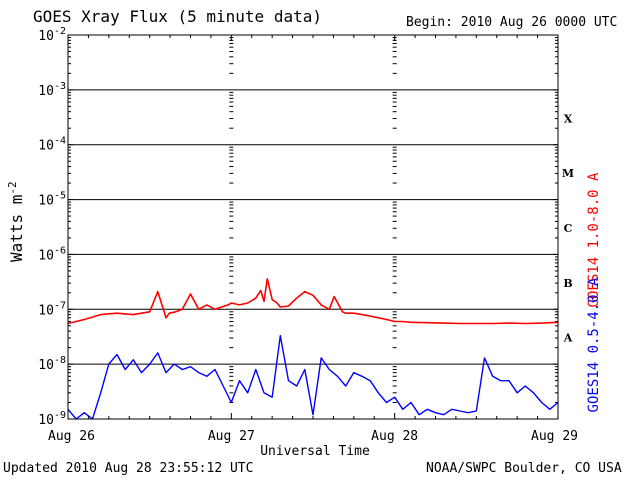  Describe the element at coordinates (524, 468) in the screenshot. I see `data-credit: NOAA/SWPC Boulder, CO USA` at that location.